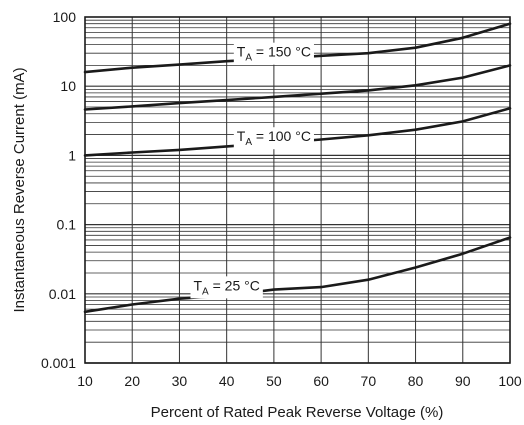 The width and height of the screenshot is (524, 425). I want to click on y-tick-label: 1, so click(72, 155).